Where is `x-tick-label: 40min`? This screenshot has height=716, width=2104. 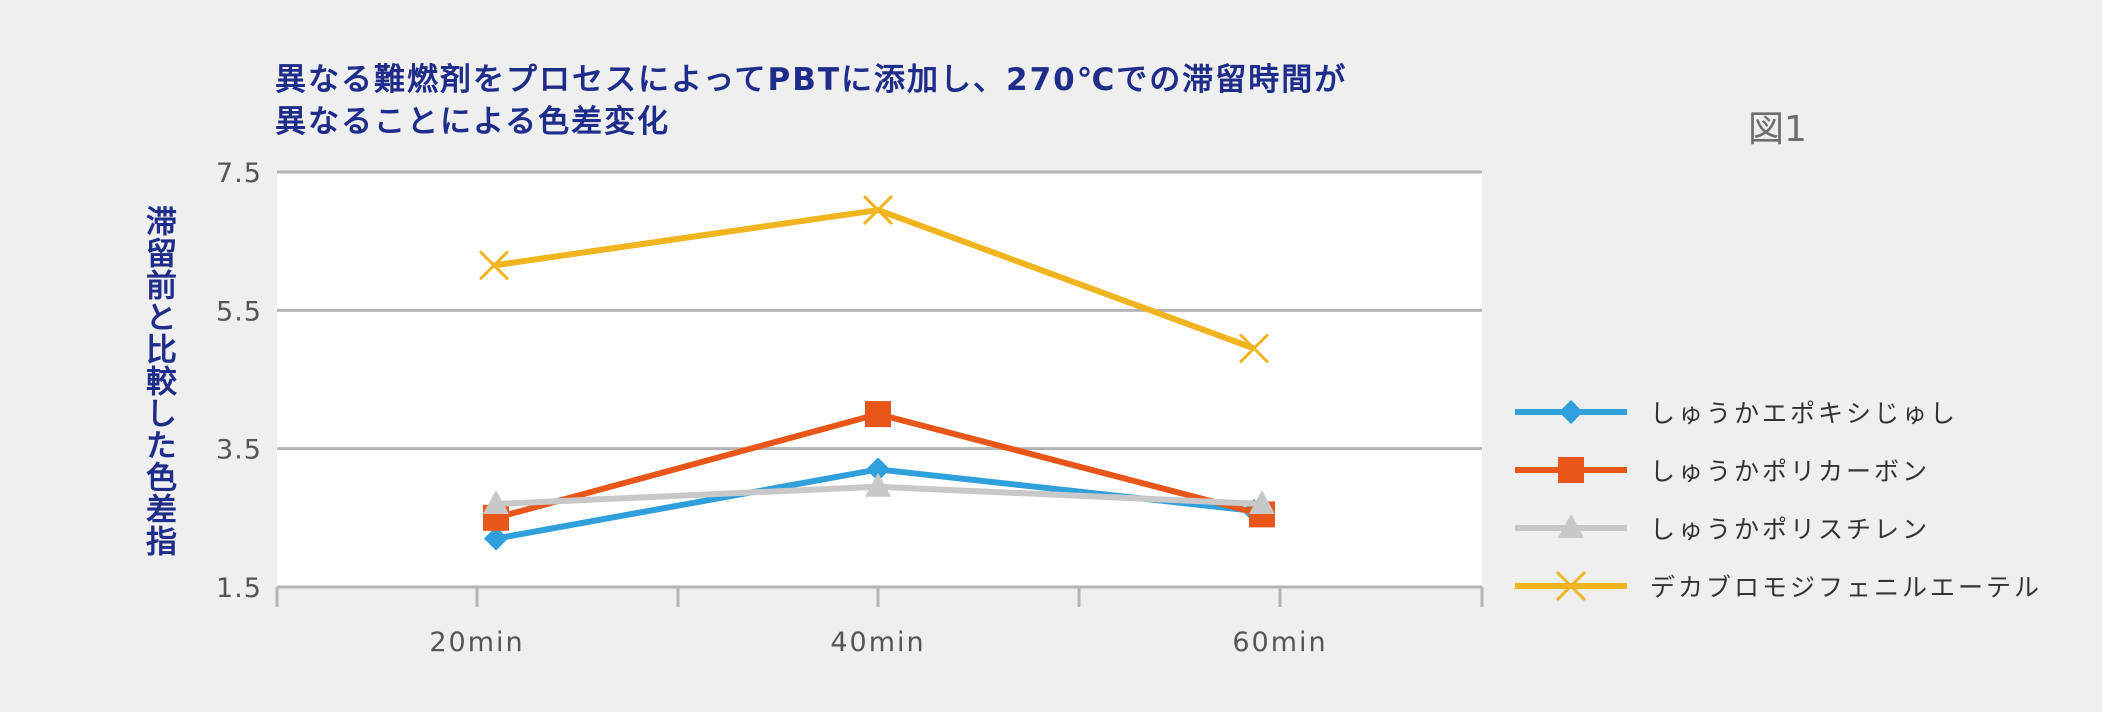 x-tick-label: 40min is located at coordinates (877, 642).